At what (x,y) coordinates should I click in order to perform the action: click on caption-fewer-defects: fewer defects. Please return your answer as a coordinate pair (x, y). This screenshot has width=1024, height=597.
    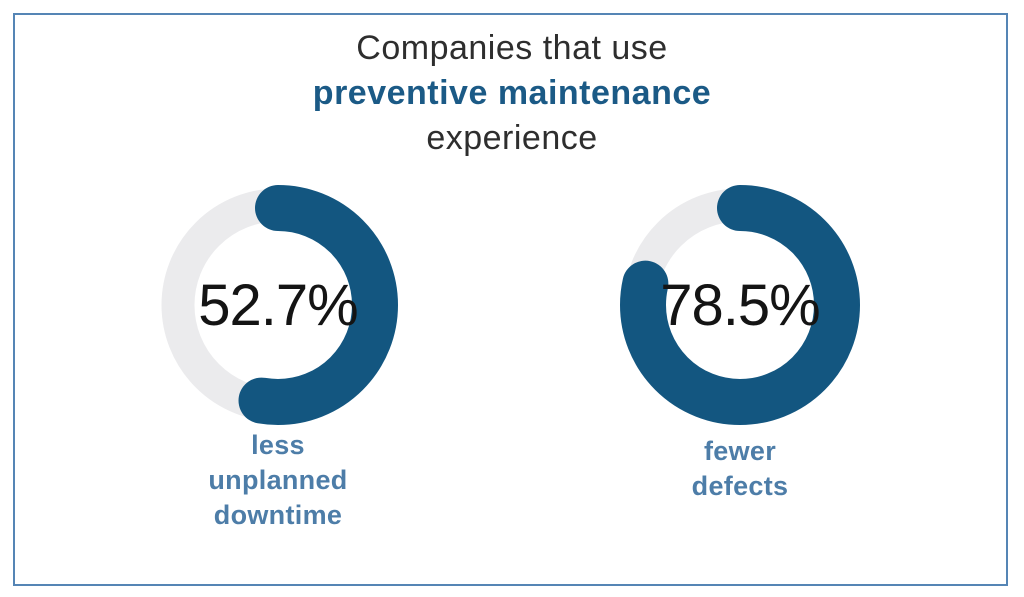
    Looking at the image, I should click on (740, 469).